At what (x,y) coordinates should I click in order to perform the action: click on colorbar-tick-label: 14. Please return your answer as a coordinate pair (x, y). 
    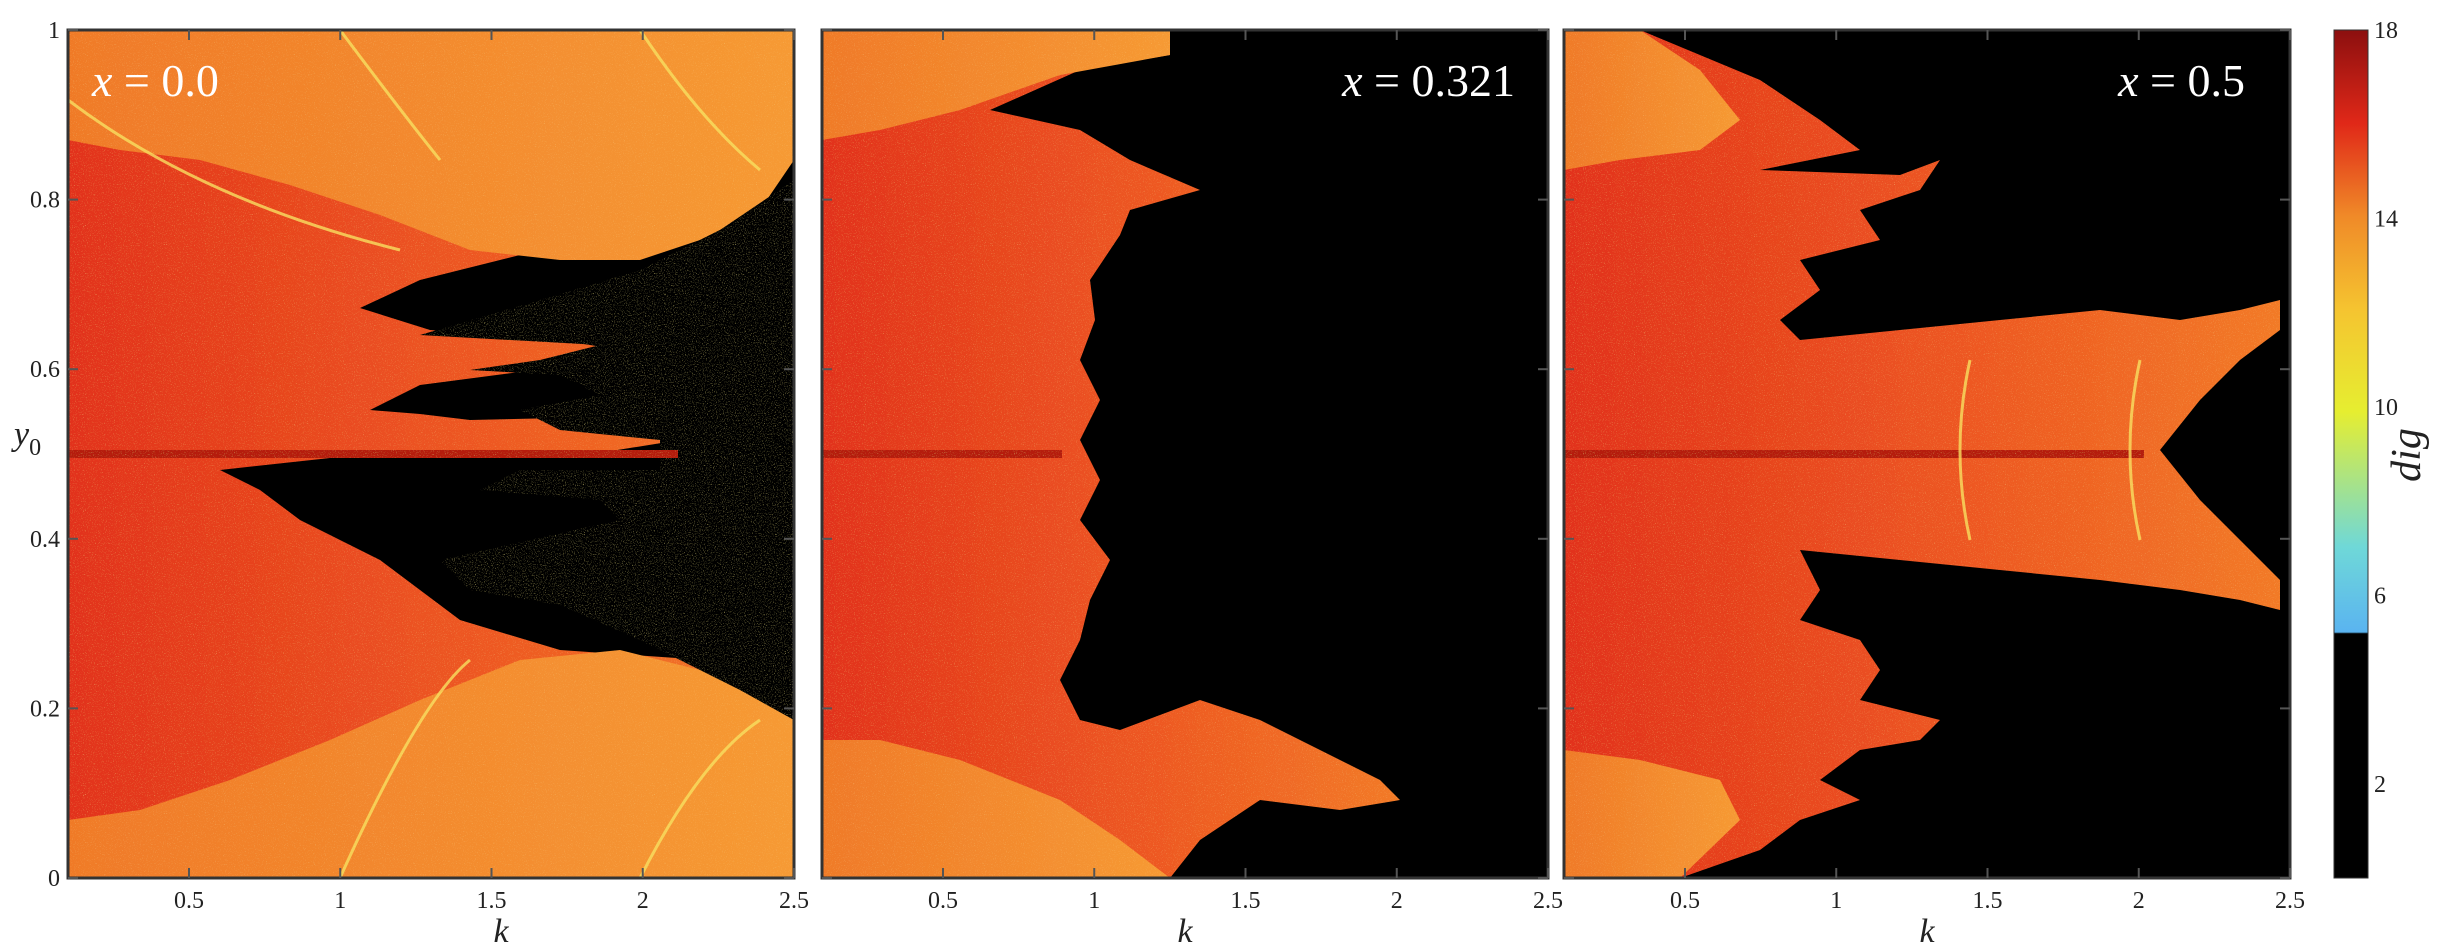
    Looking at the image, I should click on (2386, 219).